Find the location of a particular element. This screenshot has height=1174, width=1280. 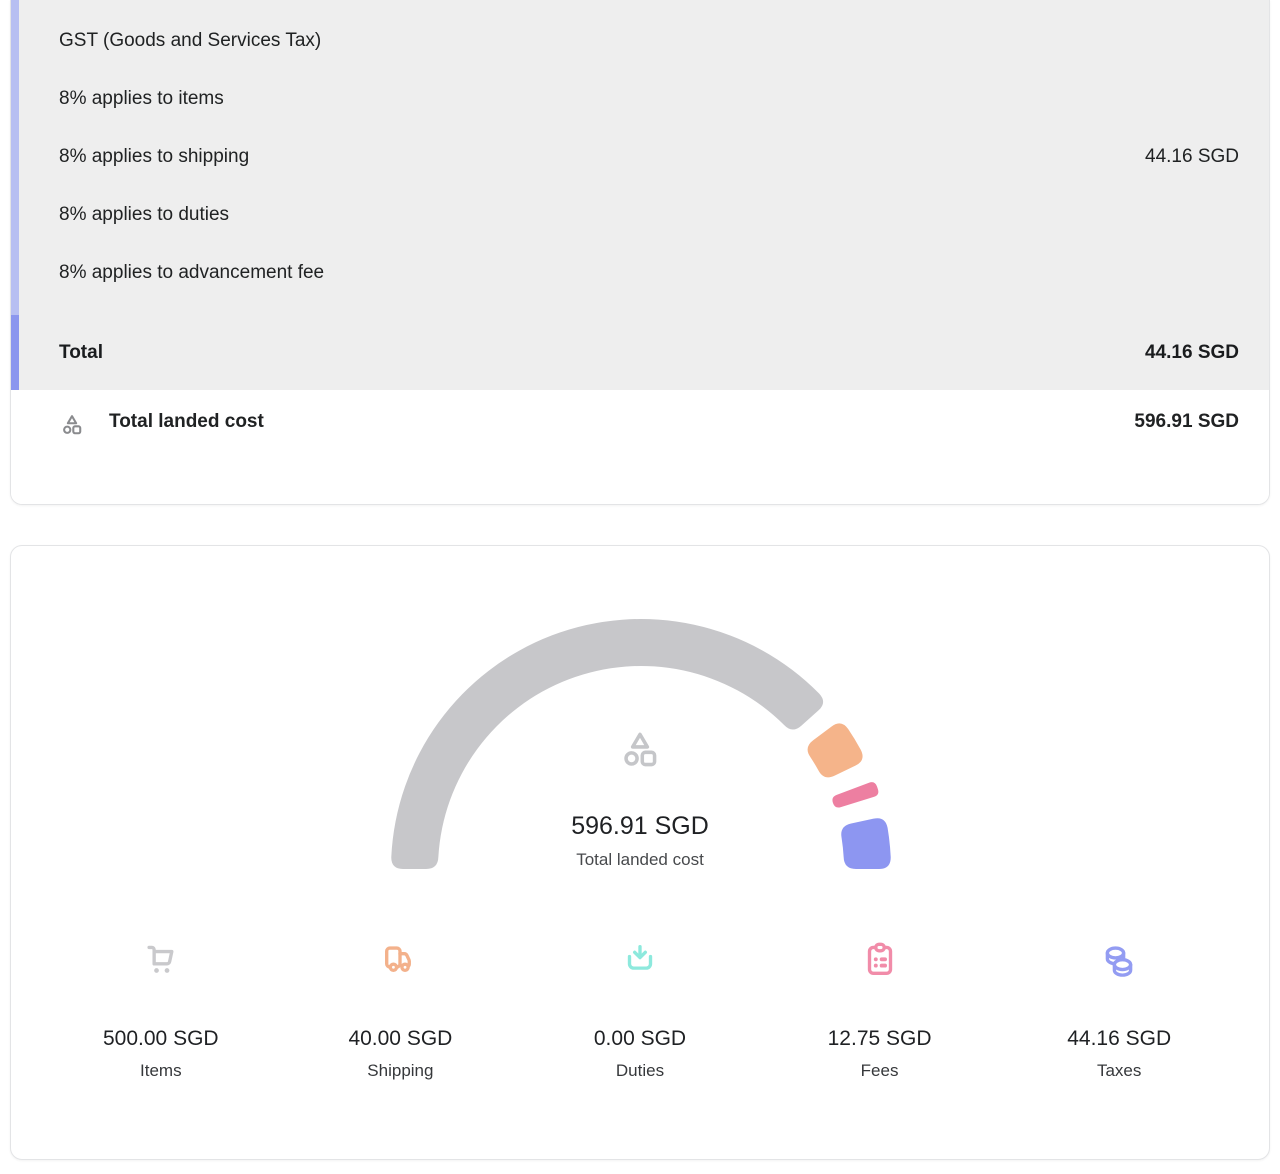

legend-label: Fees is located at coordinates (879, 1070).